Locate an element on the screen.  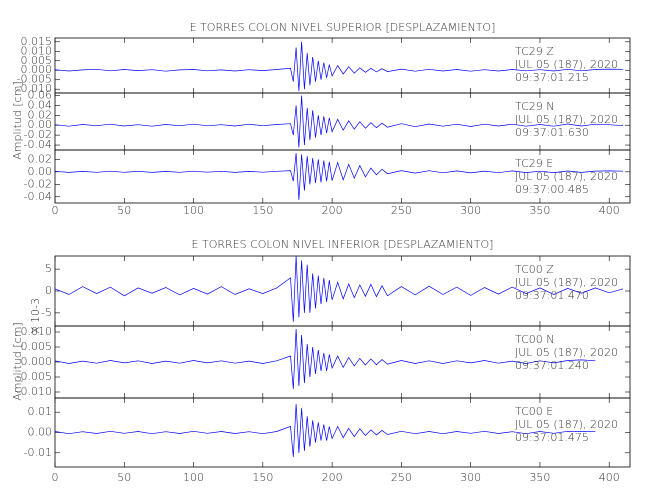
station-label: TC29 E is located at coordinates (534, 163).